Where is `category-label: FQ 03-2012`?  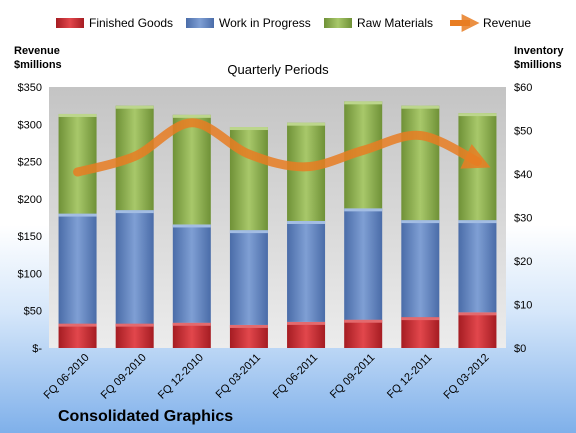 category-label: FQ 03-2012 is located at coordinates (467, 377).